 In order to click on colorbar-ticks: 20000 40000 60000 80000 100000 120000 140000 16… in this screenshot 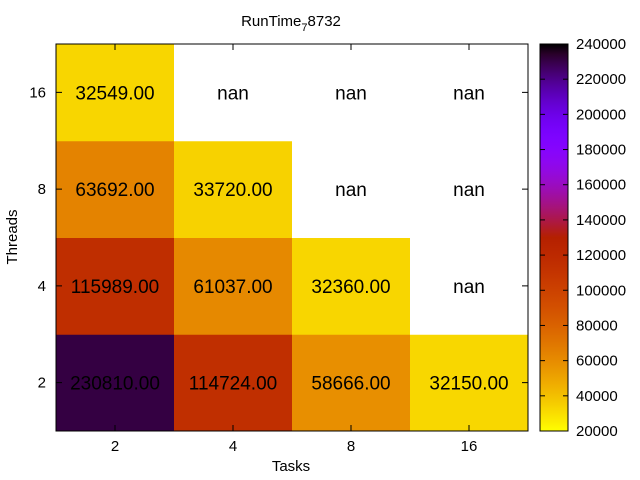, I will do `click(583, 238)`.